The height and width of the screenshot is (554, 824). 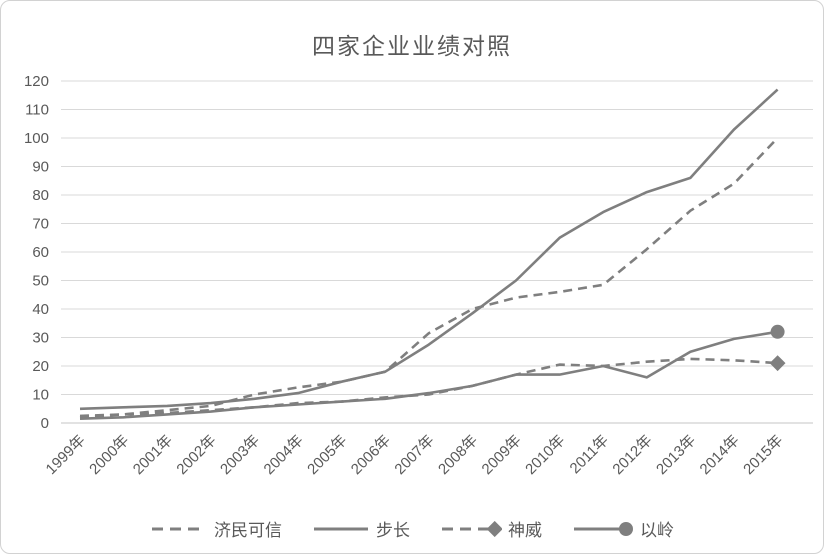 I want to click on x-tick-label: 2014年, so click(x=720, y=455).